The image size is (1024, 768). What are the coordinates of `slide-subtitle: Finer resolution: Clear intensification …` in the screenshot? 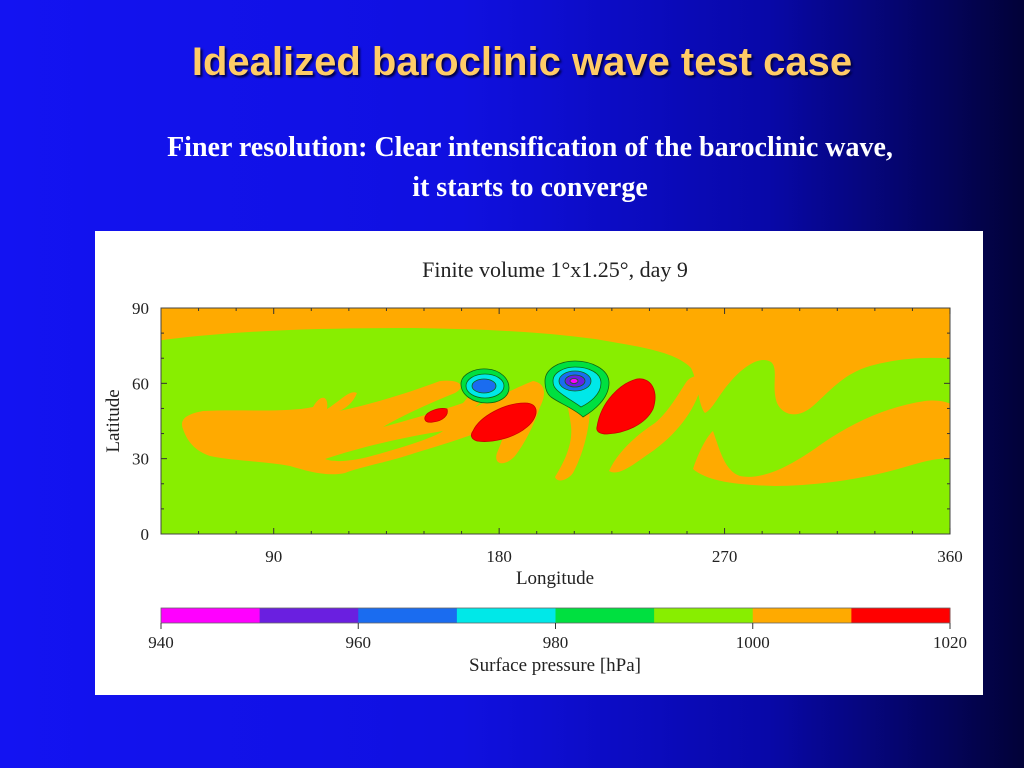 It's located at (530, 168).